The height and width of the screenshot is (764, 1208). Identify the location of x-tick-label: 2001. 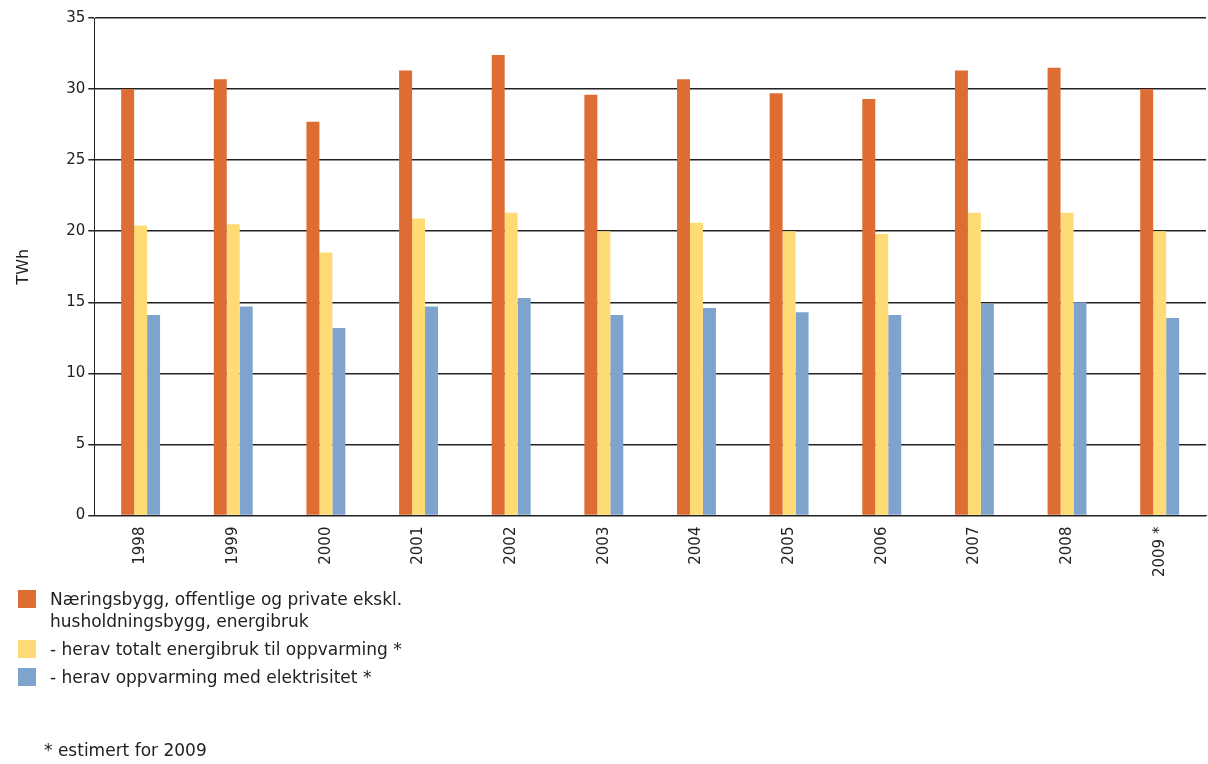
(417, 545).